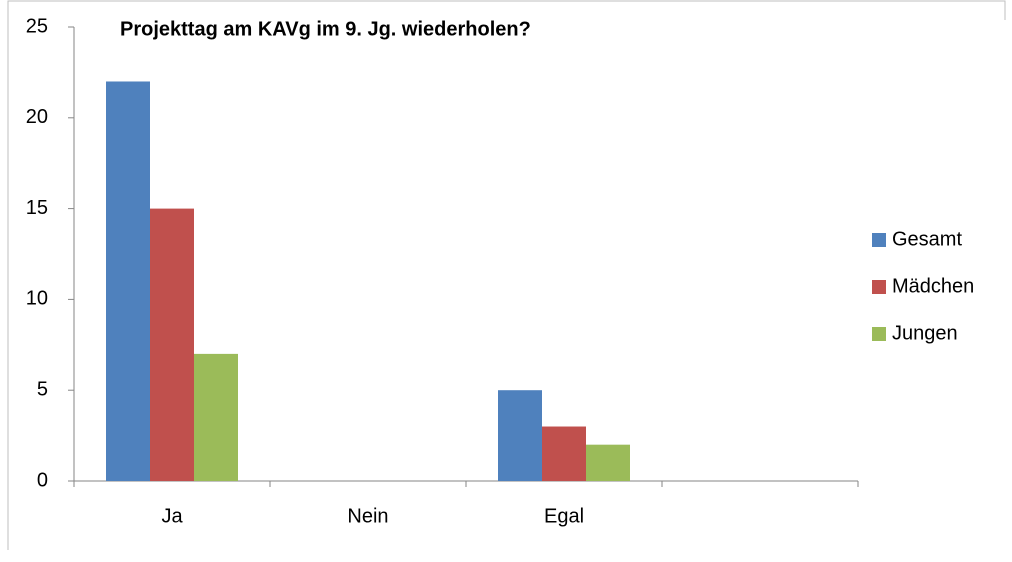 This screenshot has height=562, width=1012. What do you see at coordinates (925, 333) in the screenshot?
I see `legend-label: Jungen` at bounding box center [925, 333].